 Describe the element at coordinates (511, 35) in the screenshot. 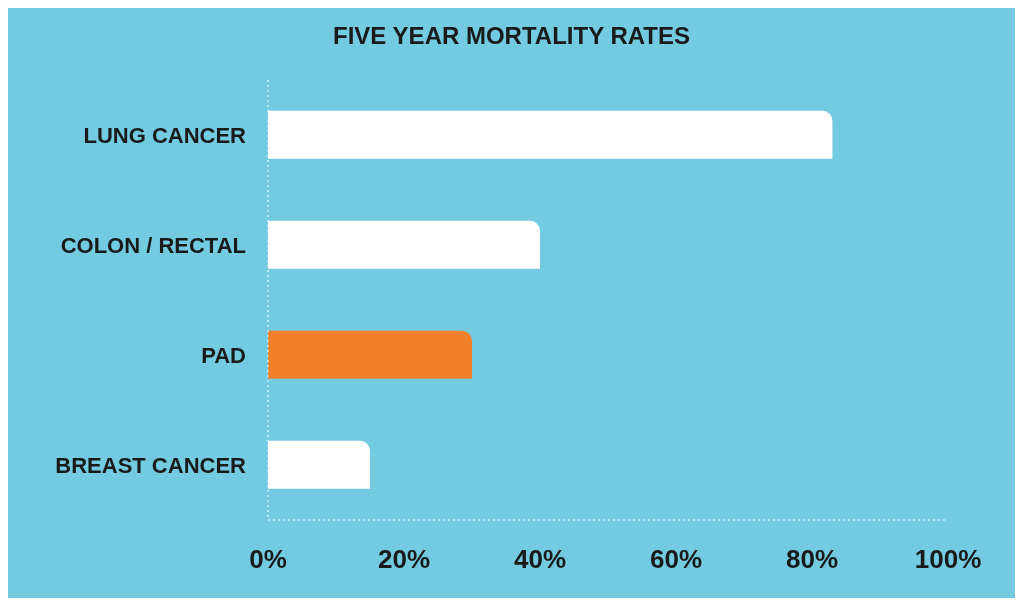

I see `chart-title: FIVE YEAR MORTALITY RATES` at that location.